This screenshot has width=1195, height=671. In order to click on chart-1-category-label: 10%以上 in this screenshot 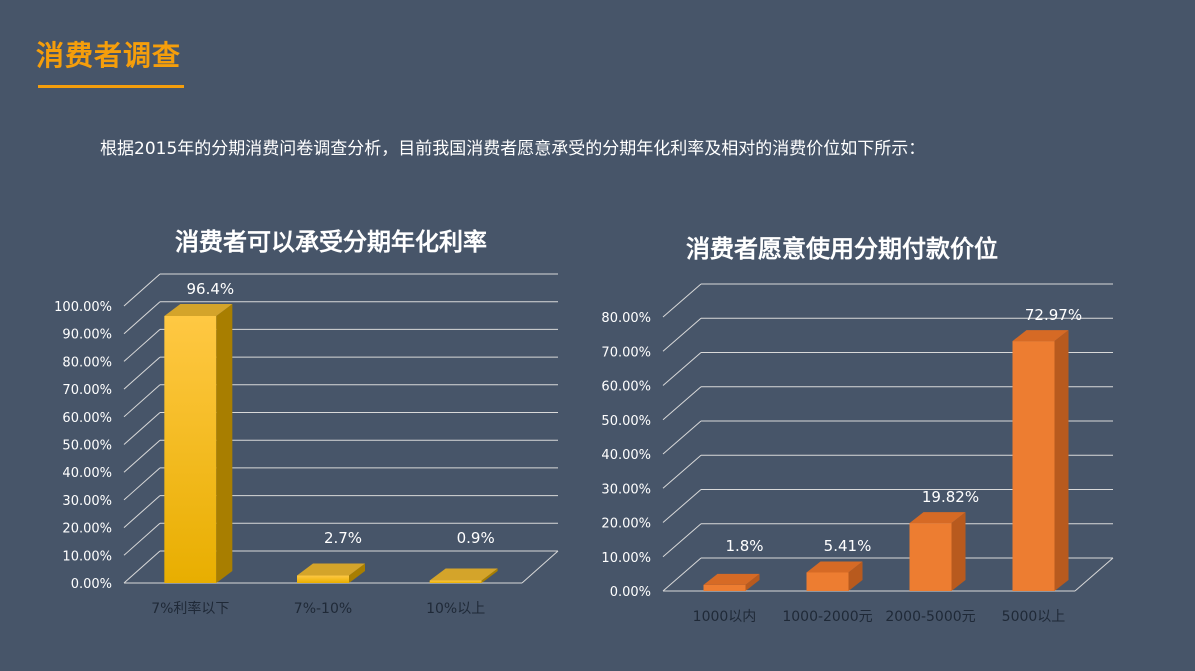, I will do `click(455, 609)`.